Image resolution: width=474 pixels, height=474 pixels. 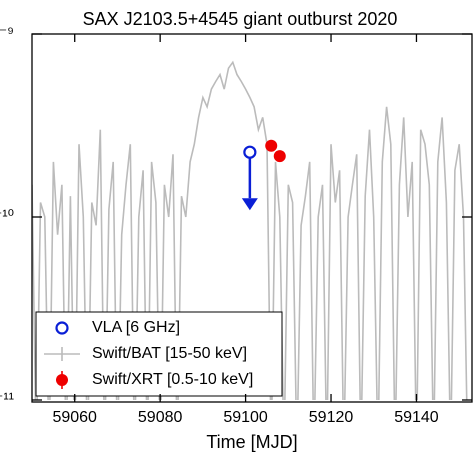 What do you see at coordinates (251, 442) in the screenshot?
I see `x-axis-label: Time [MJD]` at bounding box center [251, 442].